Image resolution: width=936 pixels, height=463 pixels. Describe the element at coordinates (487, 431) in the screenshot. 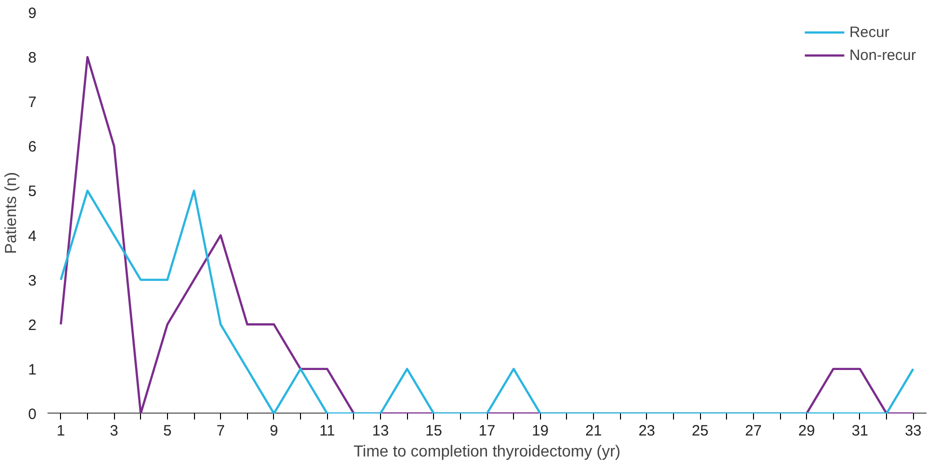

I see `x-tick-label: 17` at that location.